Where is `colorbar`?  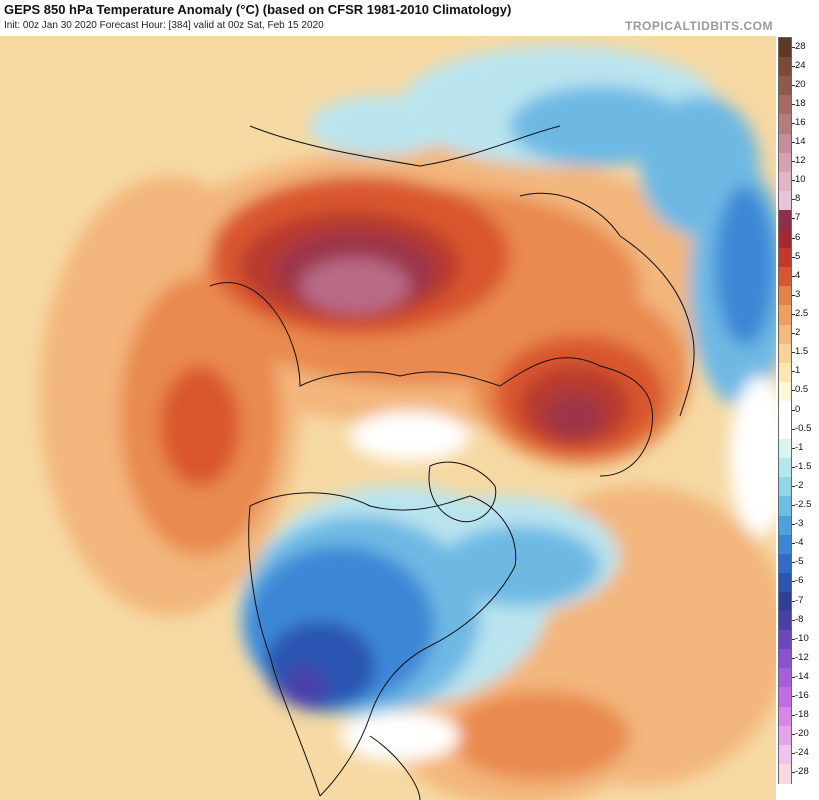
colorbar is located at coordinates (785, 410).